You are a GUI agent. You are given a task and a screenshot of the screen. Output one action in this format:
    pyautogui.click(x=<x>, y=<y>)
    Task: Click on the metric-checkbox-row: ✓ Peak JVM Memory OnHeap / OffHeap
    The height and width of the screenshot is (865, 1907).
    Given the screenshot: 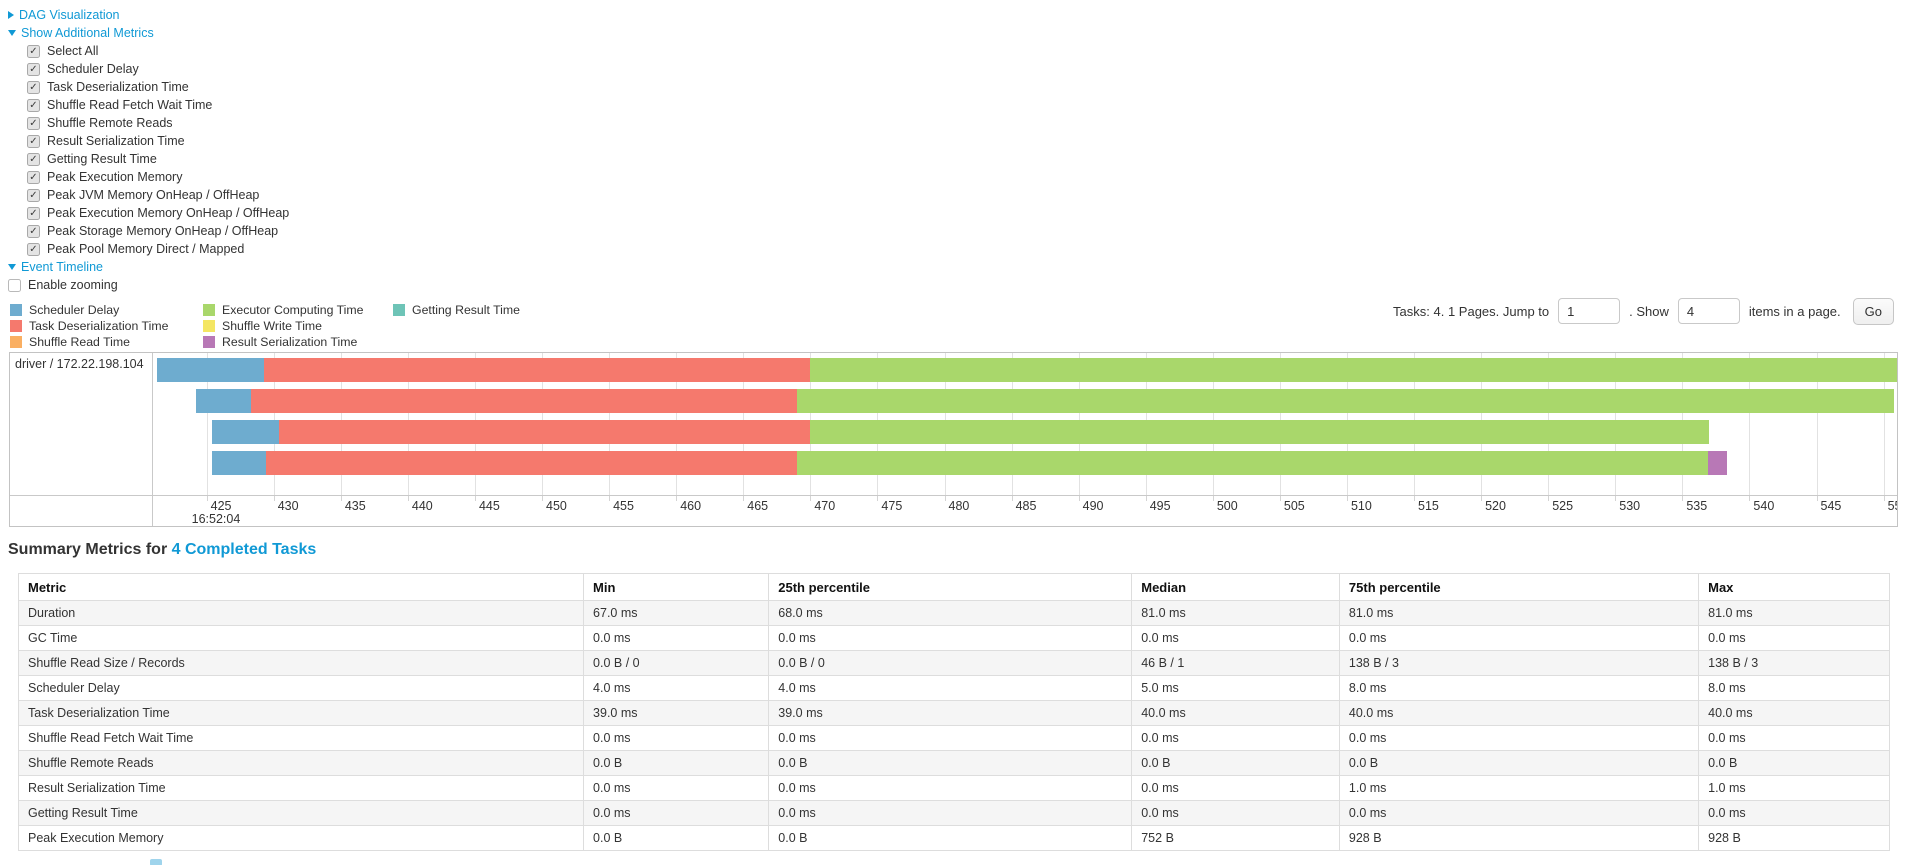 What is the action you would take?
    pyautogui.click(x=158, y=195)
    